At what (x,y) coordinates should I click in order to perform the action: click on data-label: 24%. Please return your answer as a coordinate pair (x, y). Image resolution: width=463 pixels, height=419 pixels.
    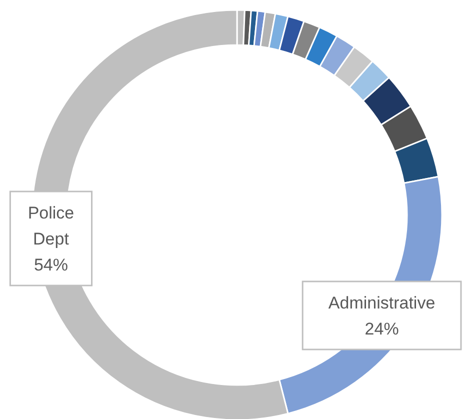
    Looking at the image, I should click on (381, 328).